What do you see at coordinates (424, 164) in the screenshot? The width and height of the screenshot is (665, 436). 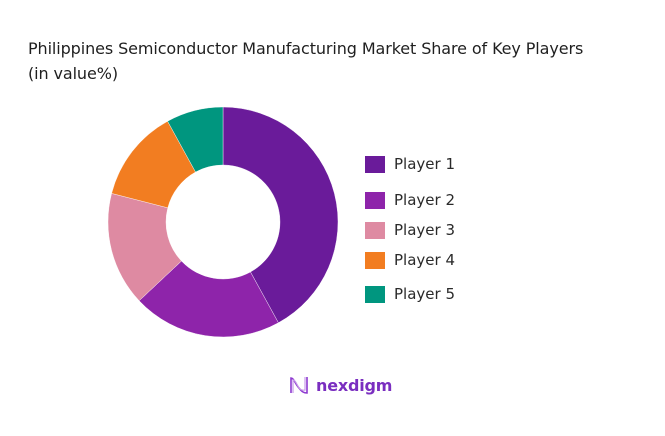 I see `legend-label: Player 1` at bounding box center [424, 164].